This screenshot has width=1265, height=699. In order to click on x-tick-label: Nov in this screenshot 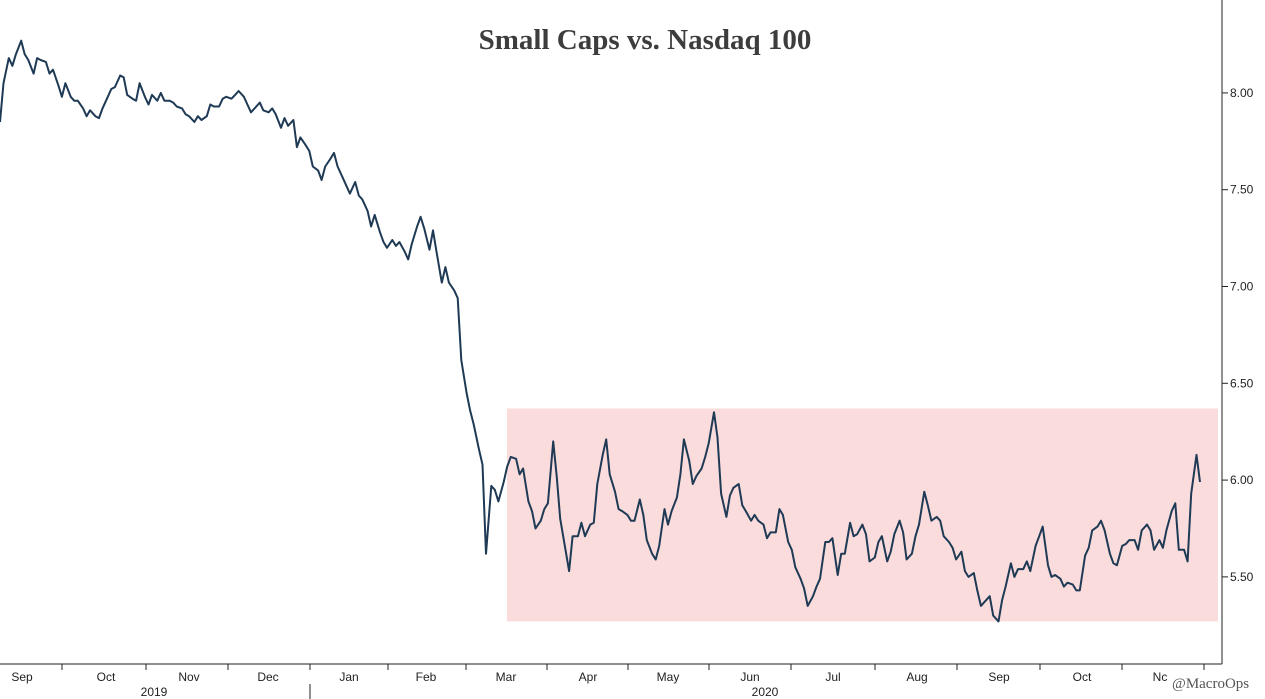, I will do `click(188, 677)`.